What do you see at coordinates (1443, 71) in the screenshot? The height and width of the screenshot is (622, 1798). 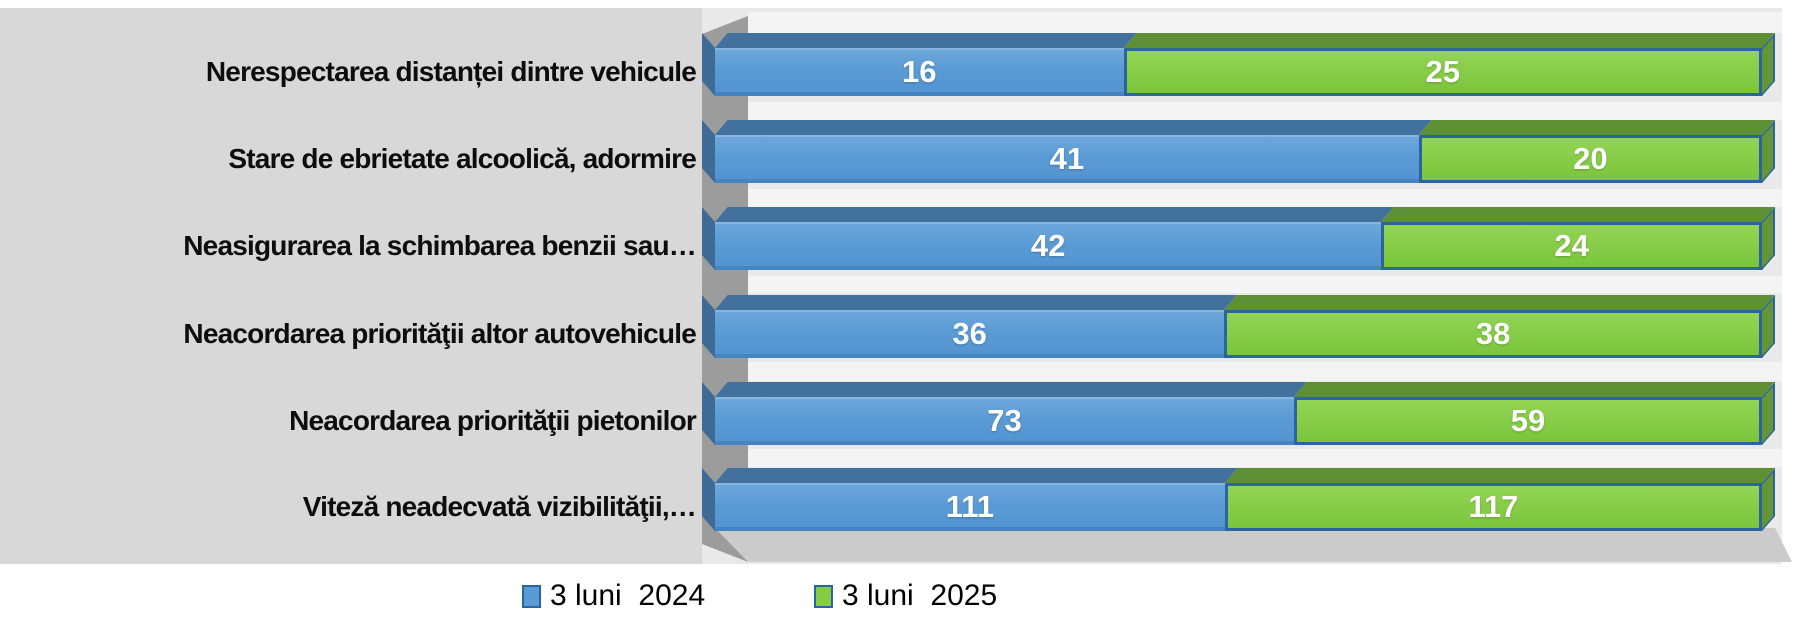 I see `bar-value-label: 25` at bounding box center [1443, 71].